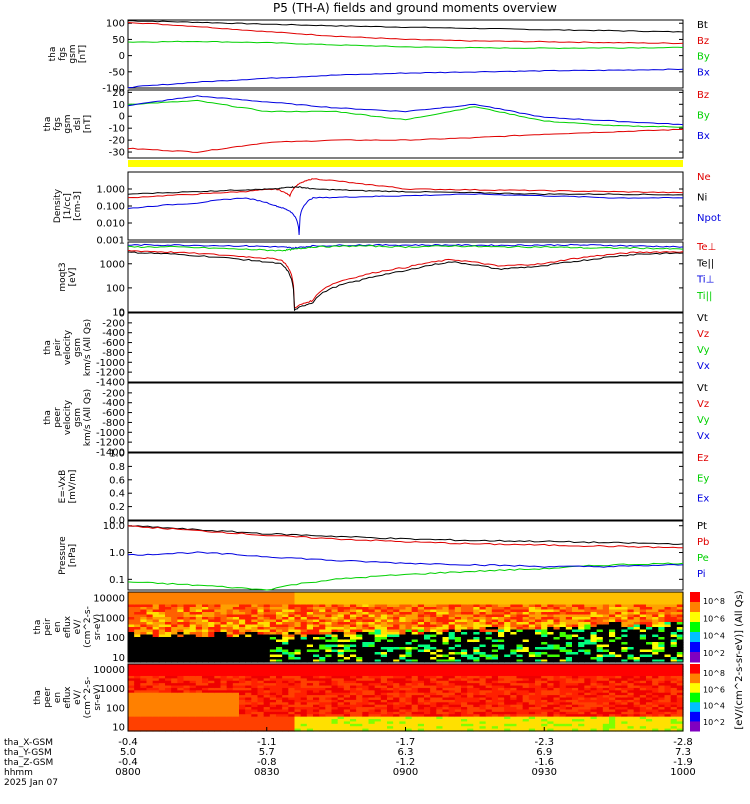 Image resolution: width=750 pixels, height=804 pixels. Describe the element at coordinates (703, 436) in the screenshot. I see `legend-label: Vx` at that location.